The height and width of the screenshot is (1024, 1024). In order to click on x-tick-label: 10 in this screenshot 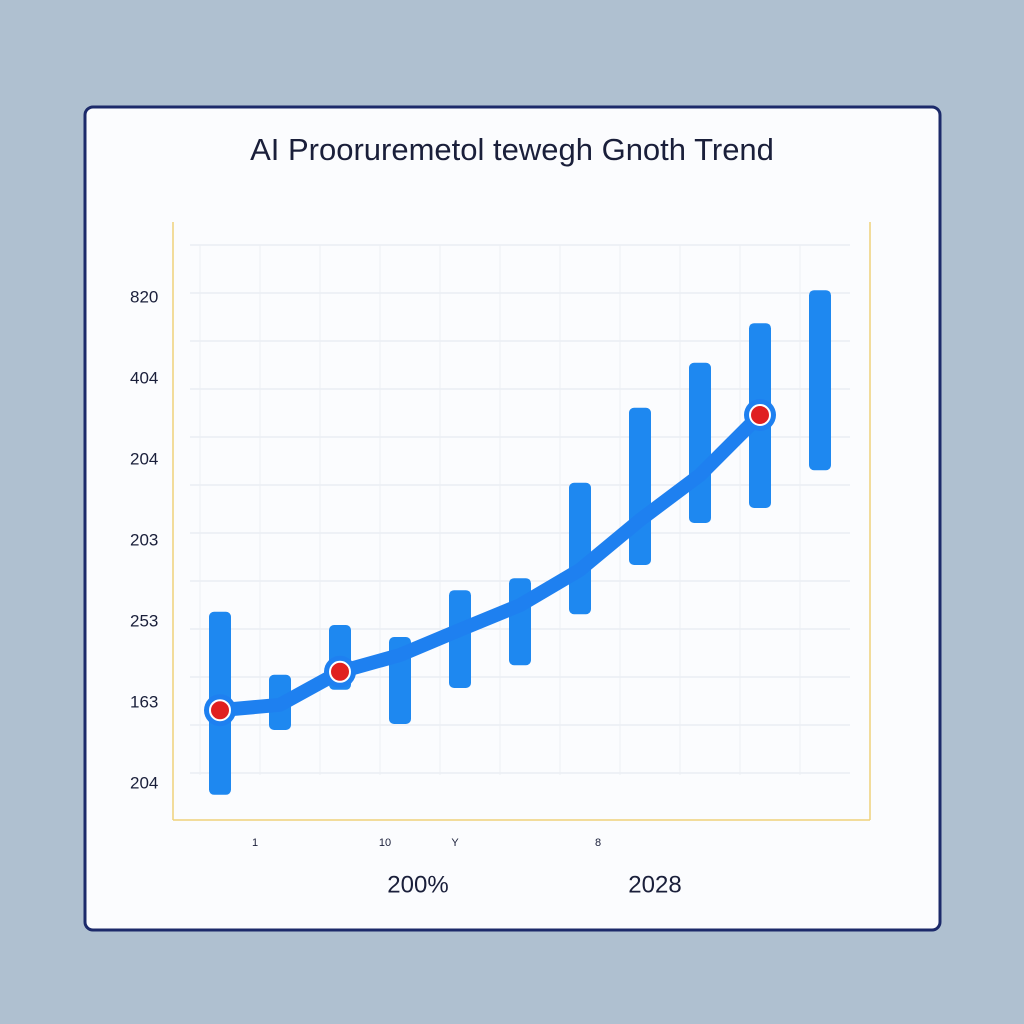, I will do `click(385, 843)`.